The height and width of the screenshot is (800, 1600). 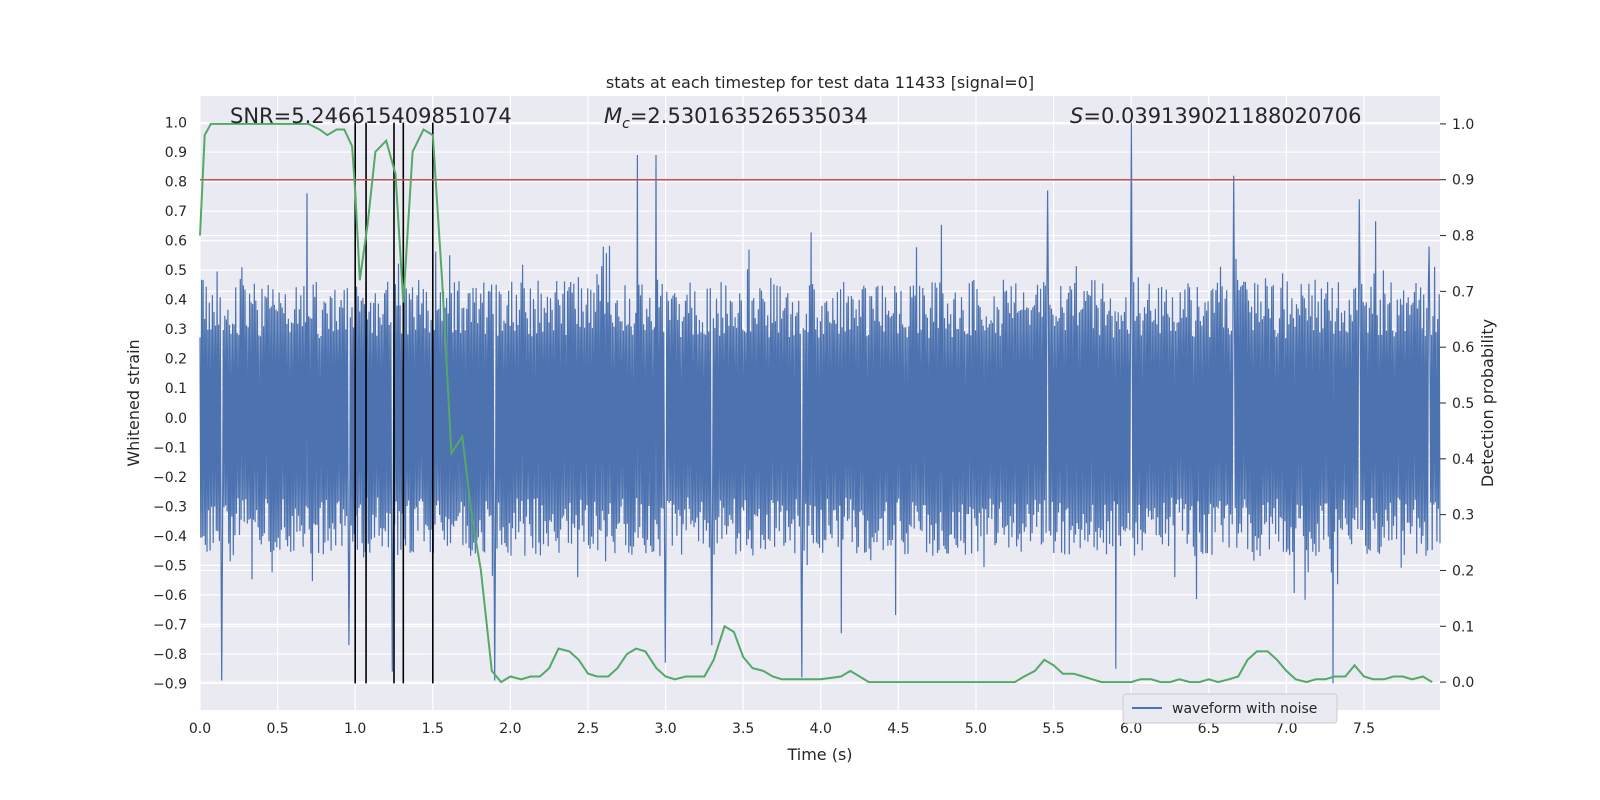 What do you see at coordinates (665, 729) in the screenshot?
I see `x-tick-label: 3.0` at bounding box center [665, 729].